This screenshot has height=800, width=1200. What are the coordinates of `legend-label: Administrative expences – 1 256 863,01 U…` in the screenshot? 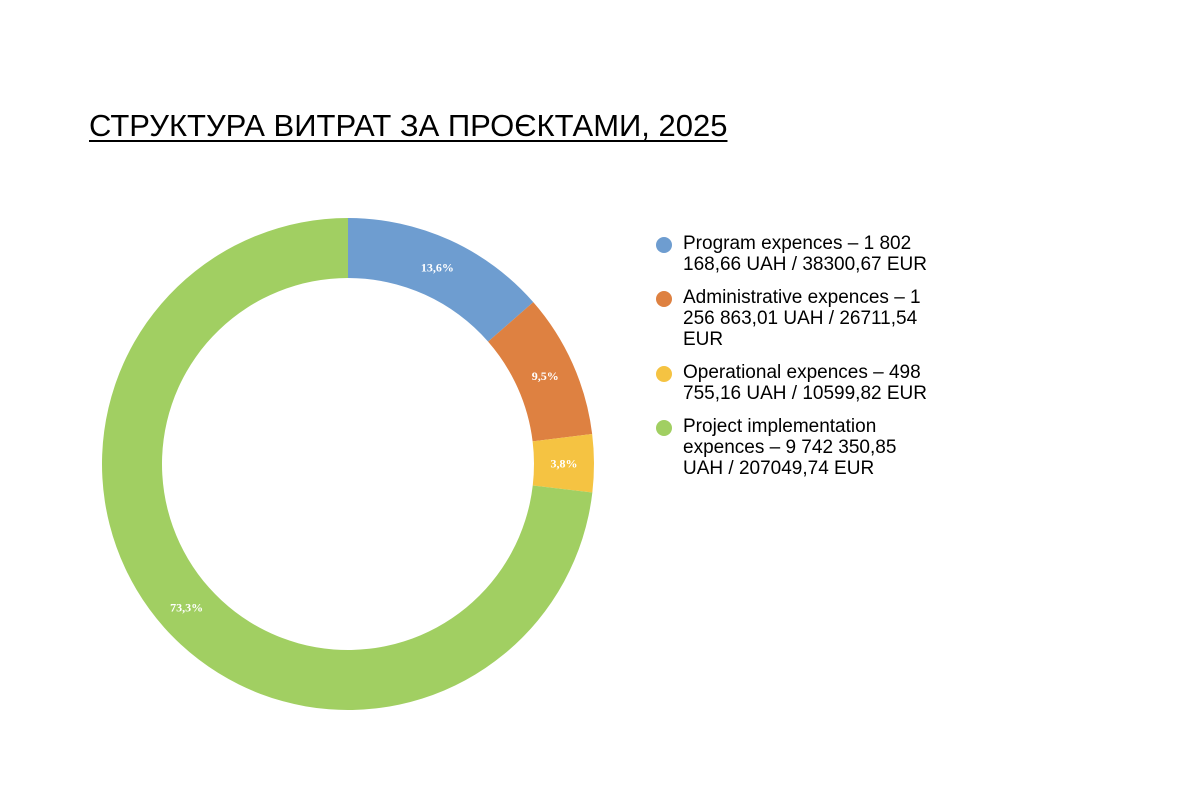 It's located at (802, 318).